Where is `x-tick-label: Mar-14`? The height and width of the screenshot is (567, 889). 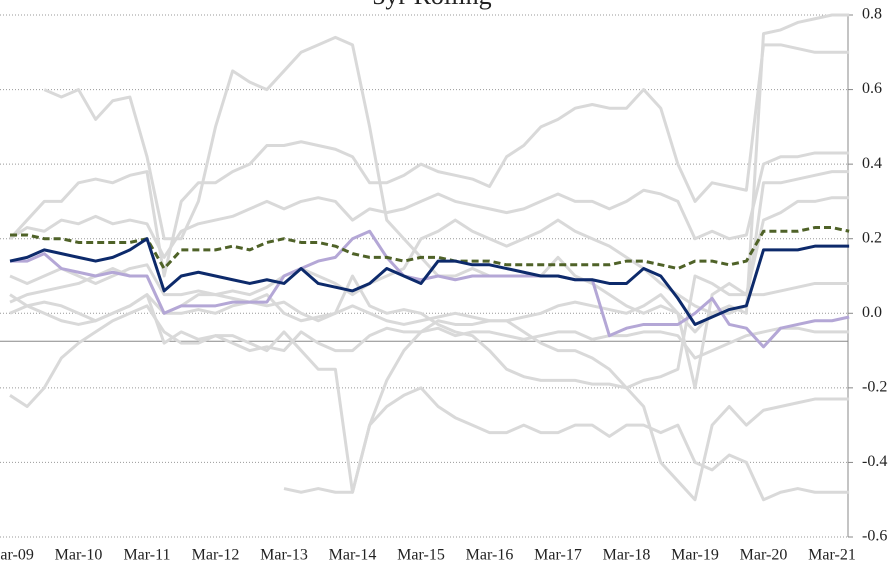 x-tick-label: Mar-14 is located at coordinates (353, 555).